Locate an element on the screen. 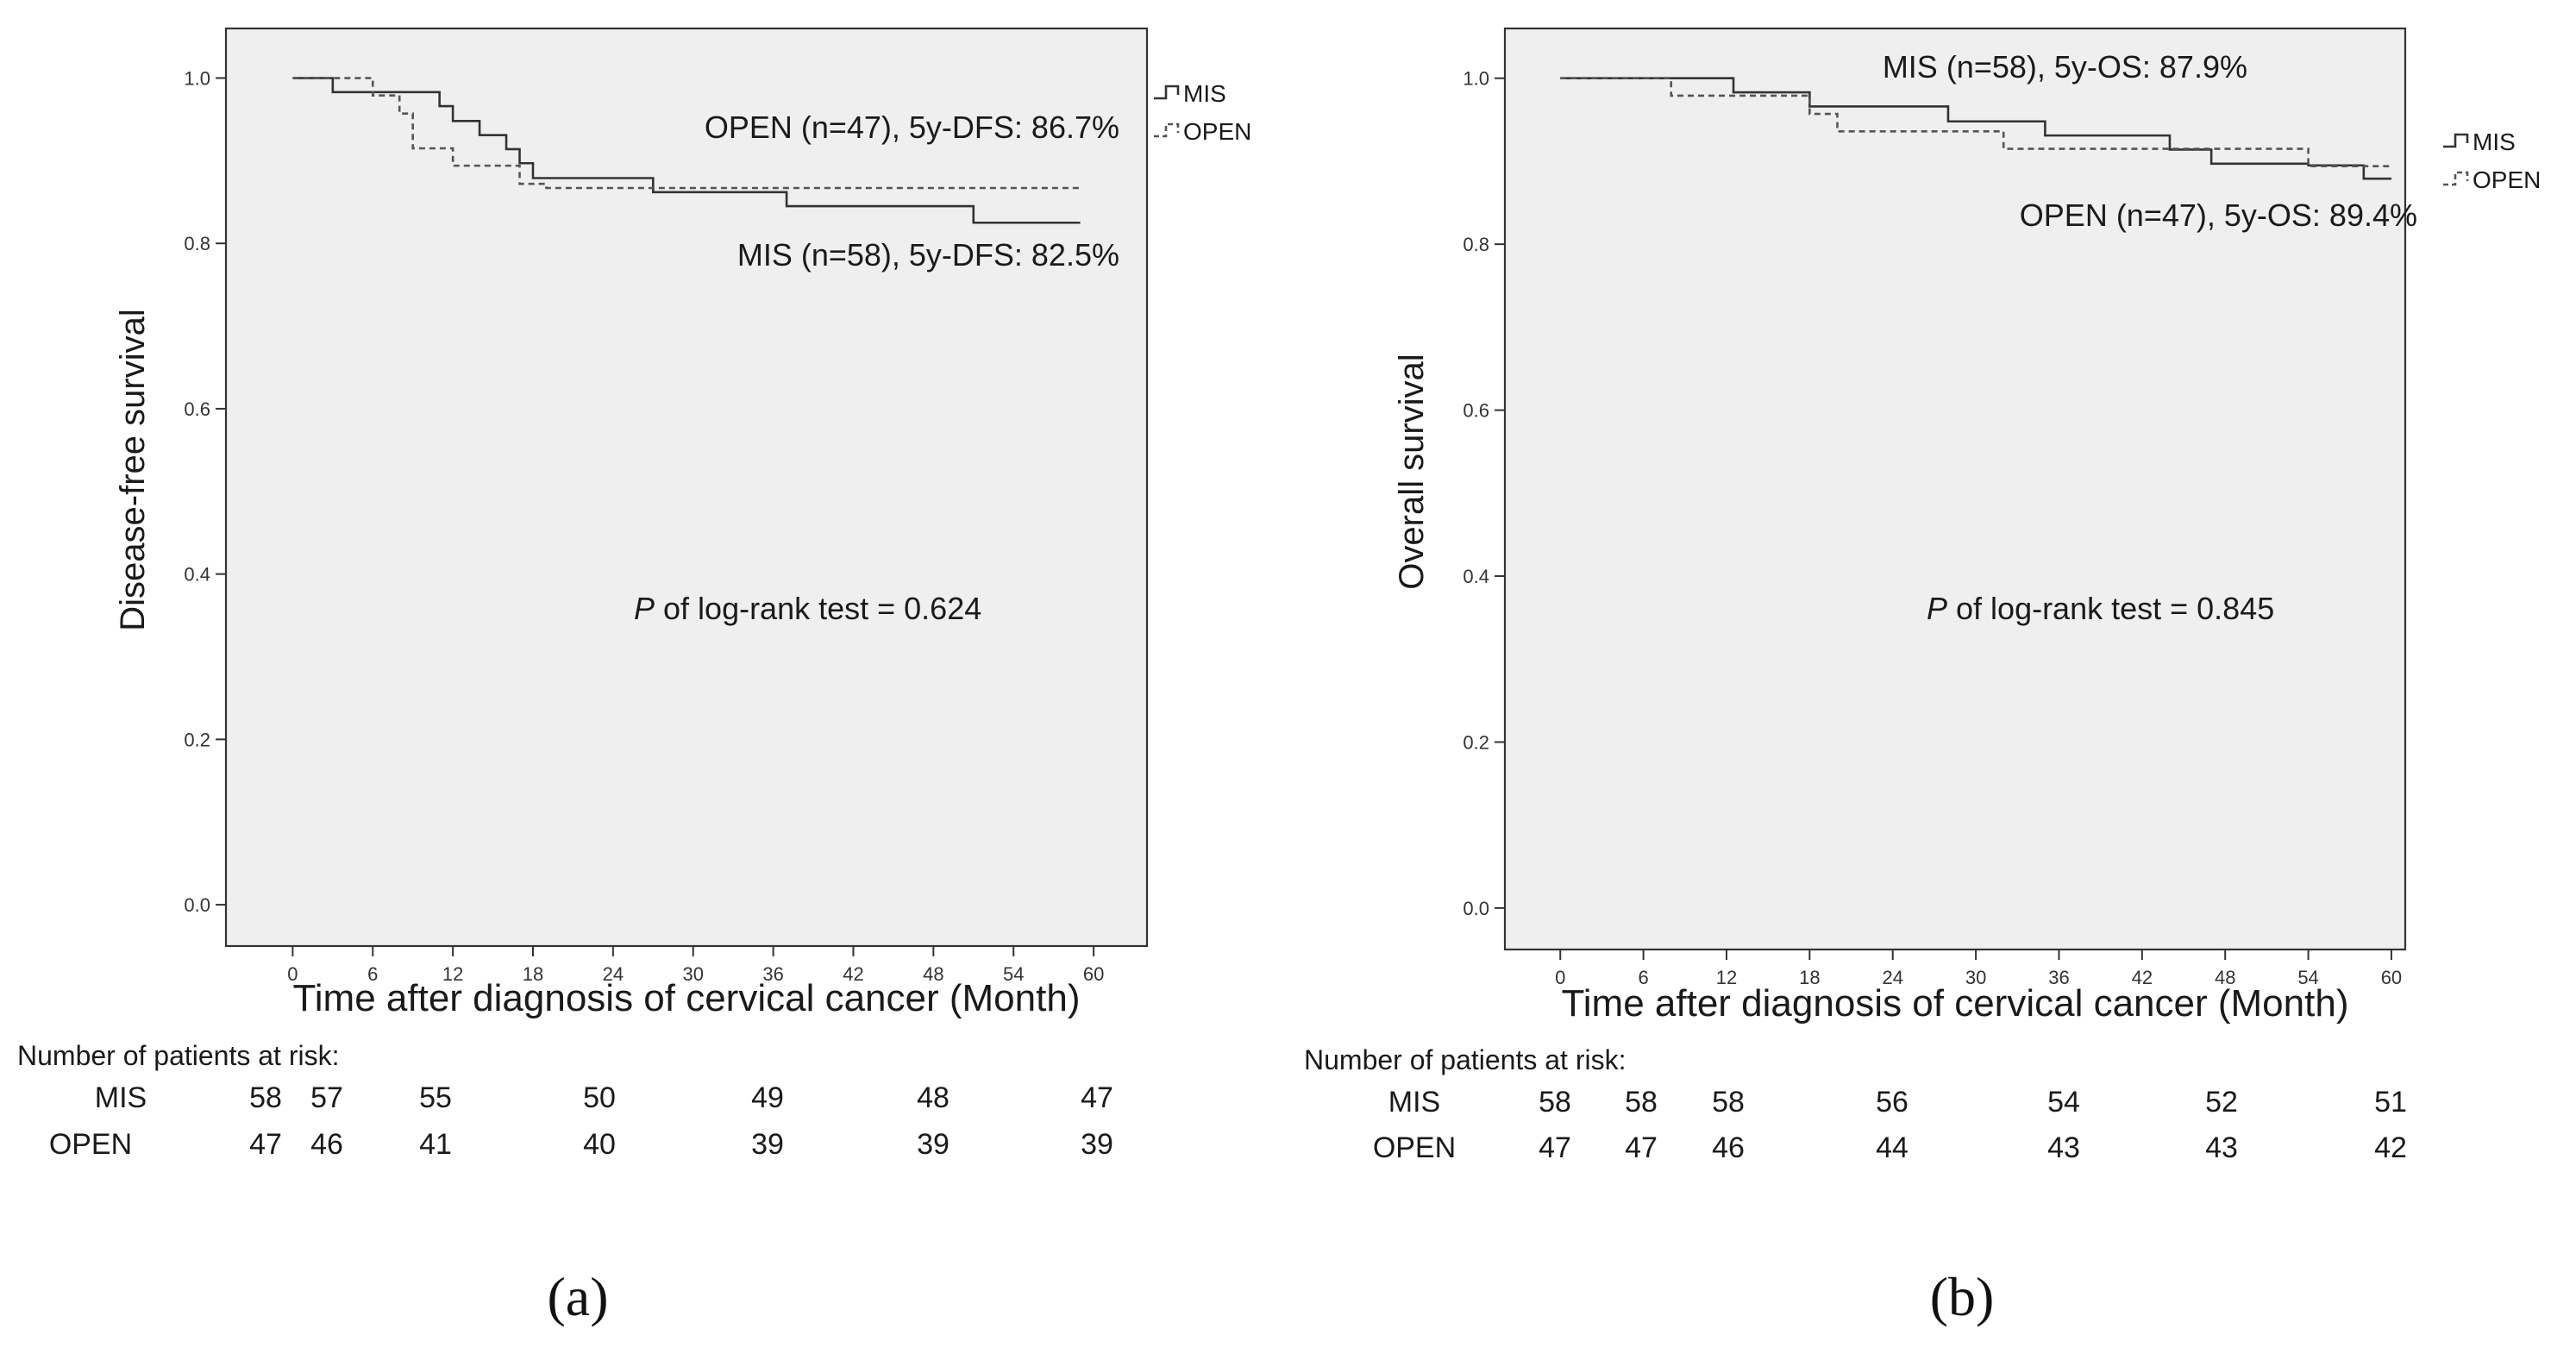 Image resolution: width=2576 pixels, height=1360 pixels. risk-cell: 56 is located at coordinates (1892, 1102).